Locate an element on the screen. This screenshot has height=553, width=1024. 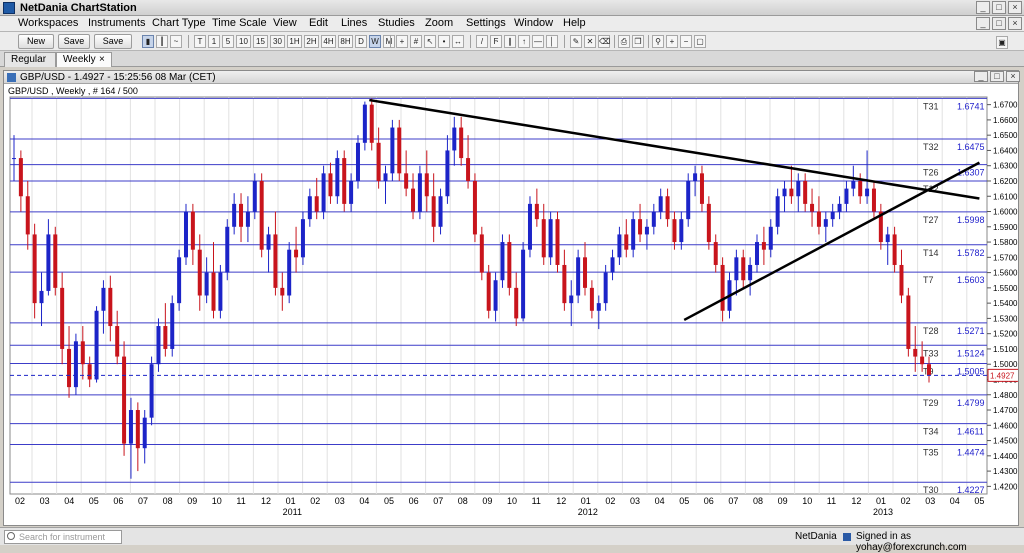
crosshair-icon: + is located at coordinates (402, 41).